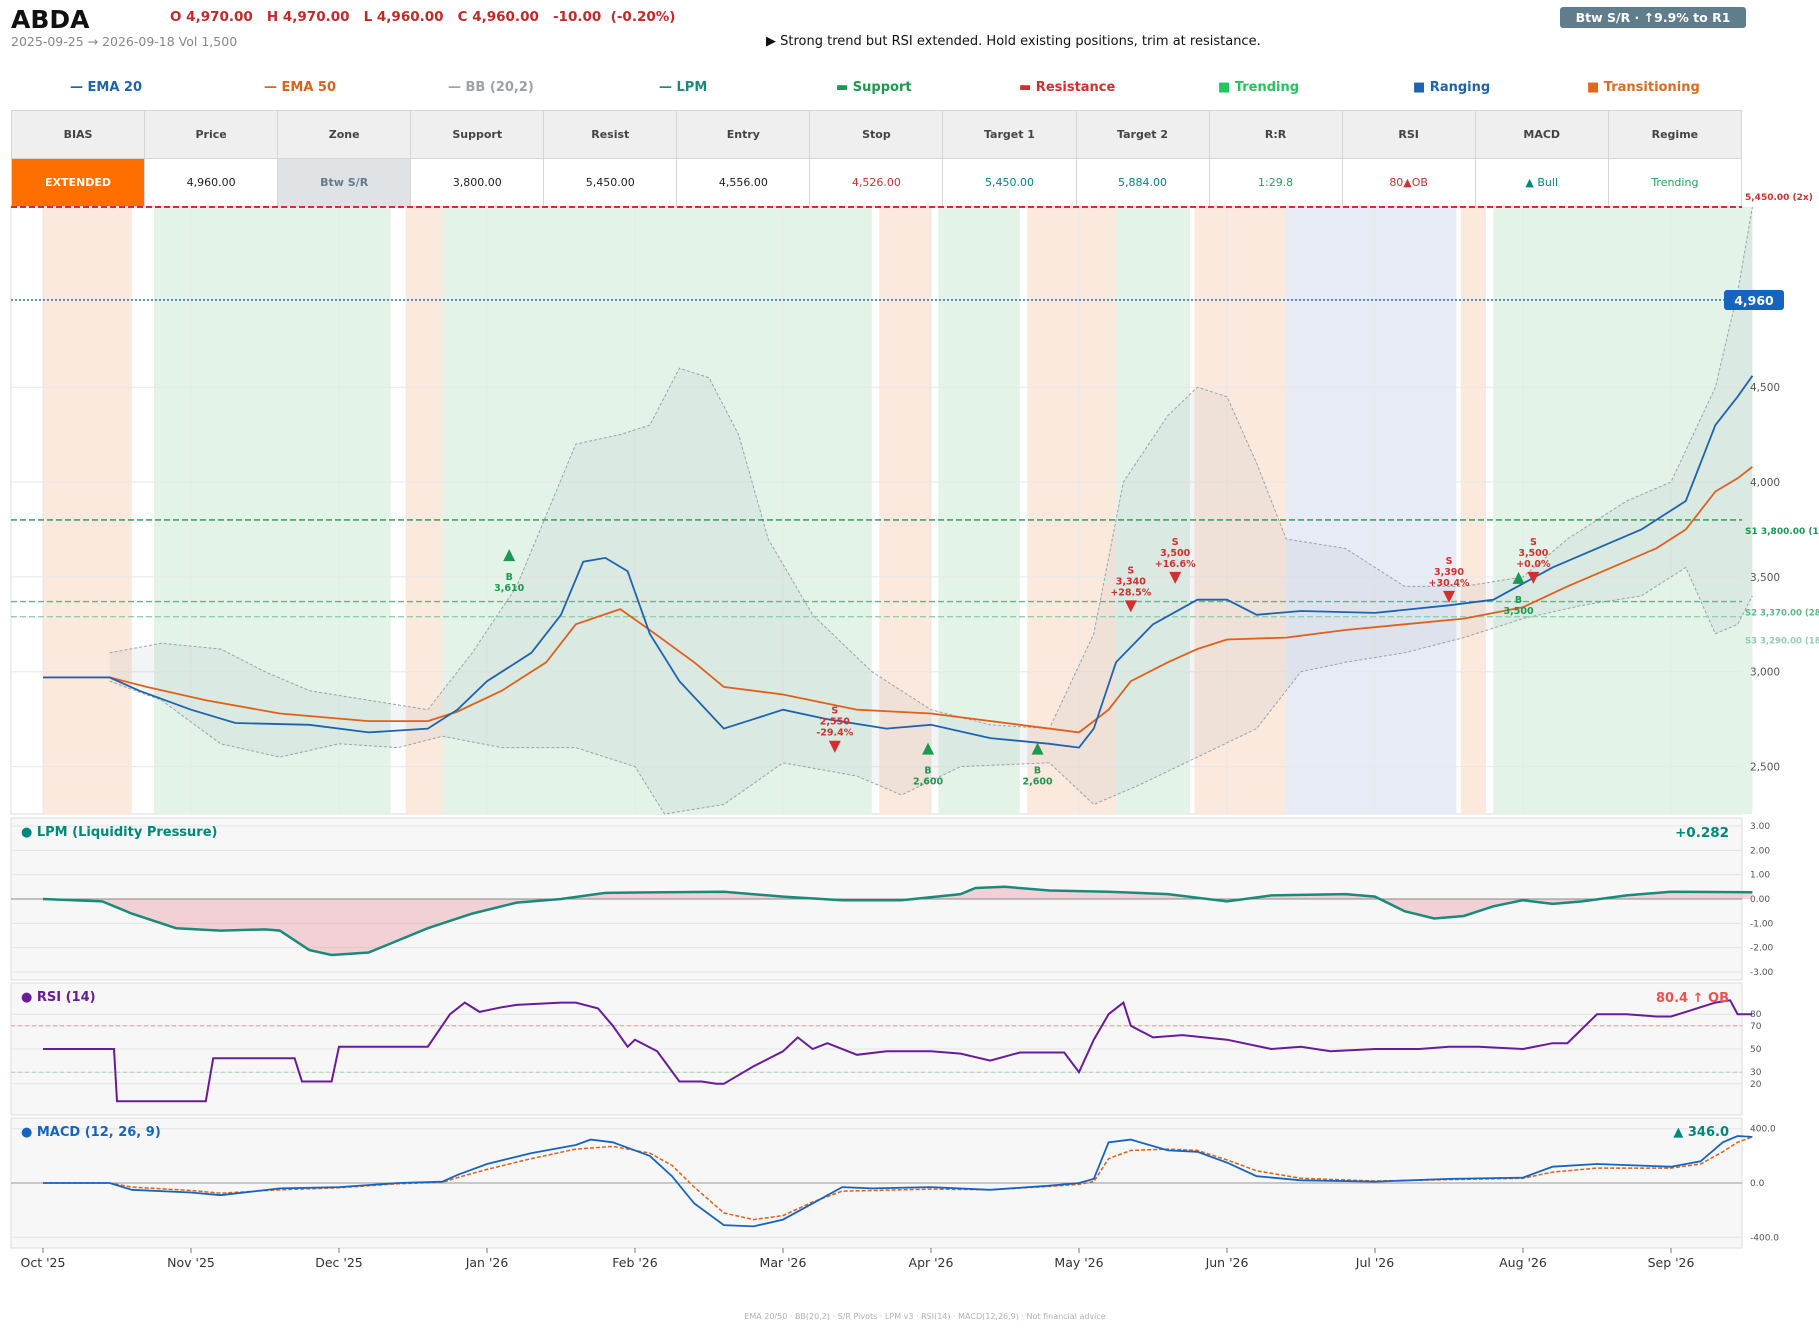  What do you see at coordinates (834, 733) in the screenshot?
I see `sell-signal-label: -29.4%` at bounding box center [834, 733].